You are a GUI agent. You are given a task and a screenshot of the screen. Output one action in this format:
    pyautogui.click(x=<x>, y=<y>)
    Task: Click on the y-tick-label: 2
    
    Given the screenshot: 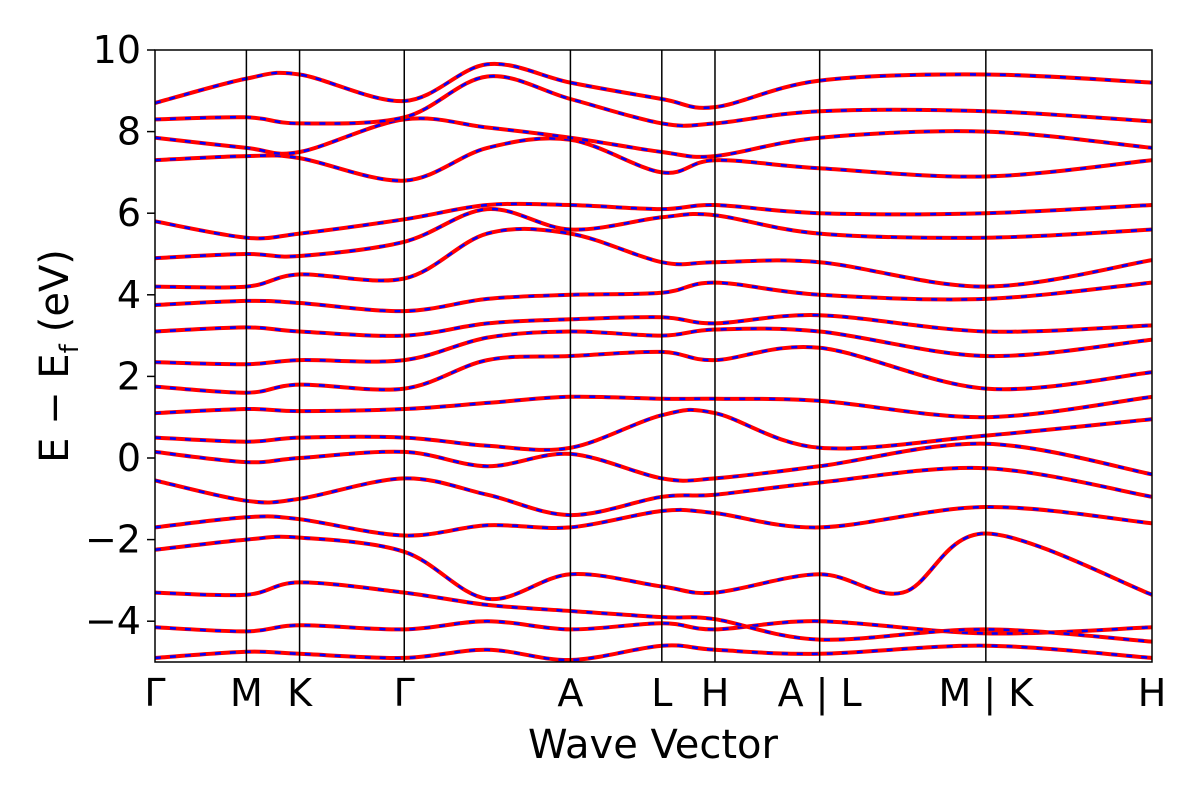 What is the action you would take?
    pyautogui.click(x=129, y=376)
    